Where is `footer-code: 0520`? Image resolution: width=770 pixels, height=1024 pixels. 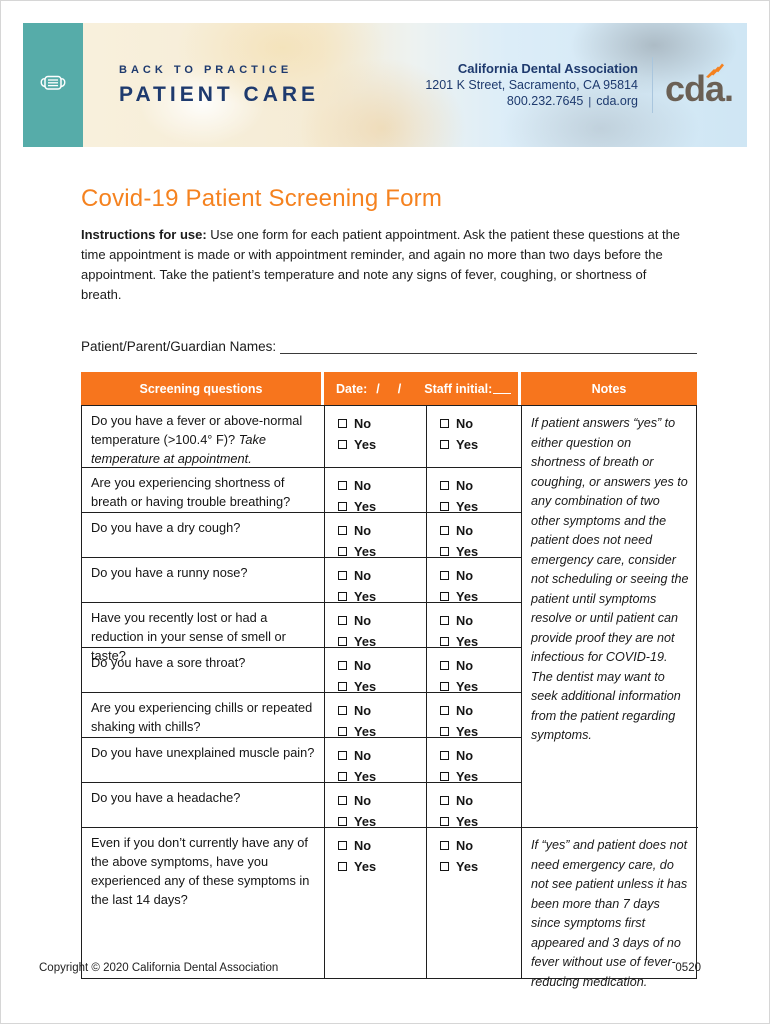 footer-code: 0520 is located at coordinates (688, 968).